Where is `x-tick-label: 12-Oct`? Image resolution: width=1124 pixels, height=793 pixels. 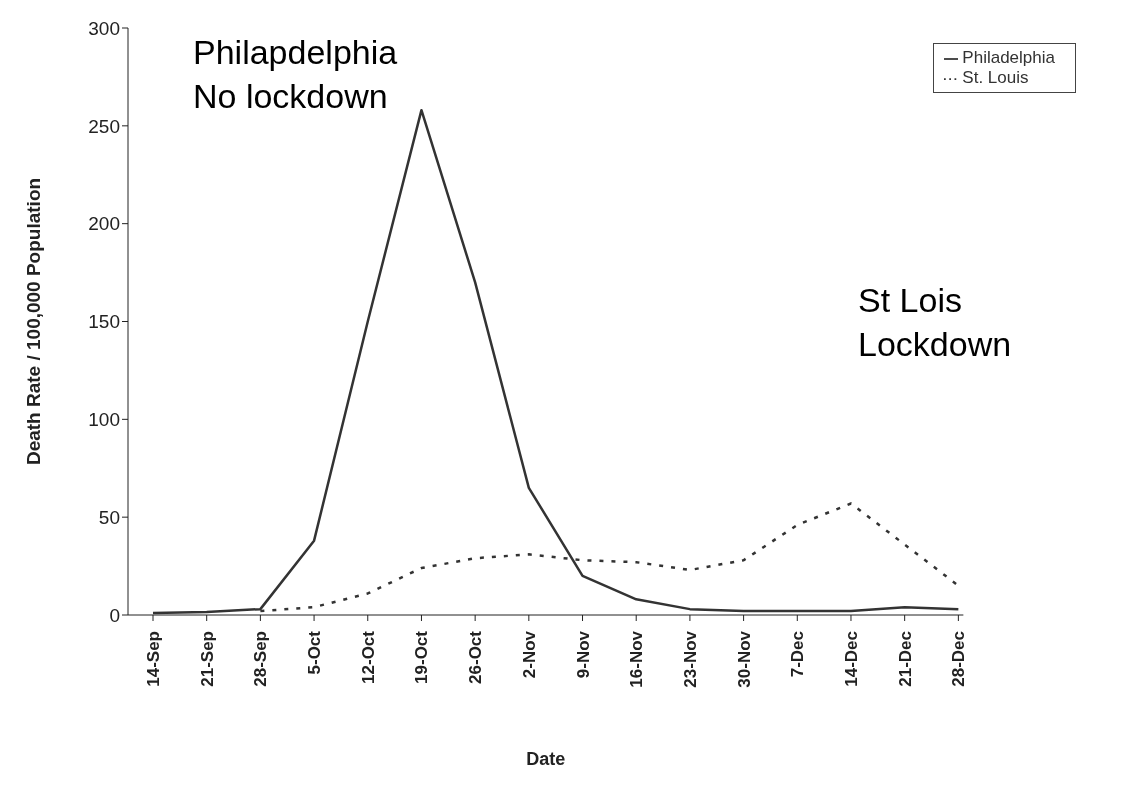
x-tick-label: 12-Oct is located at coordinates (368, 657).